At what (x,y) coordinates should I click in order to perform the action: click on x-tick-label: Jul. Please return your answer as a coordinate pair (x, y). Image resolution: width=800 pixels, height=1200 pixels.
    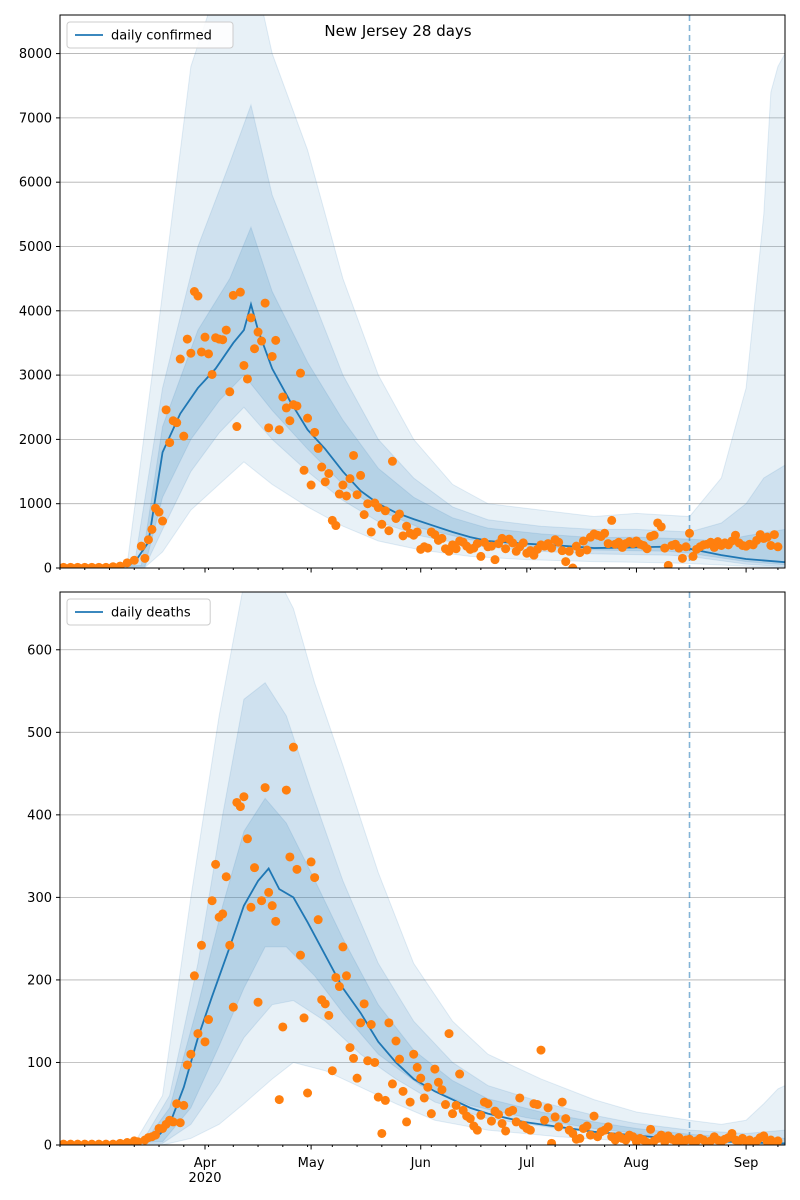
    Looking at the image, I should click on (526, 1163).